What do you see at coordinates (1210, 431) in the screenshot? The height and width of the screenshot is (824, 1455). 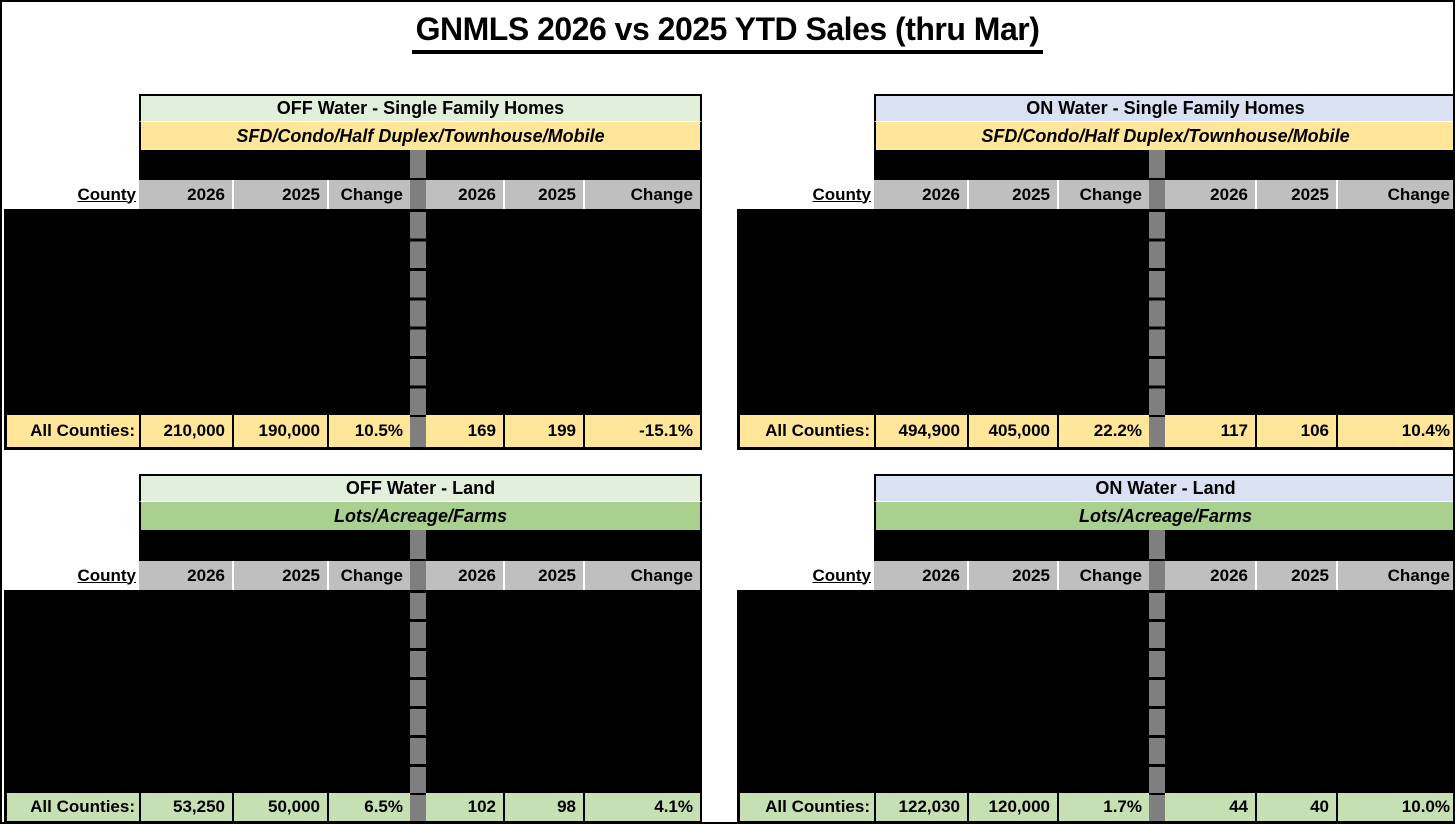 I see `totals-value: 117` at bounding box center [1210, 431].